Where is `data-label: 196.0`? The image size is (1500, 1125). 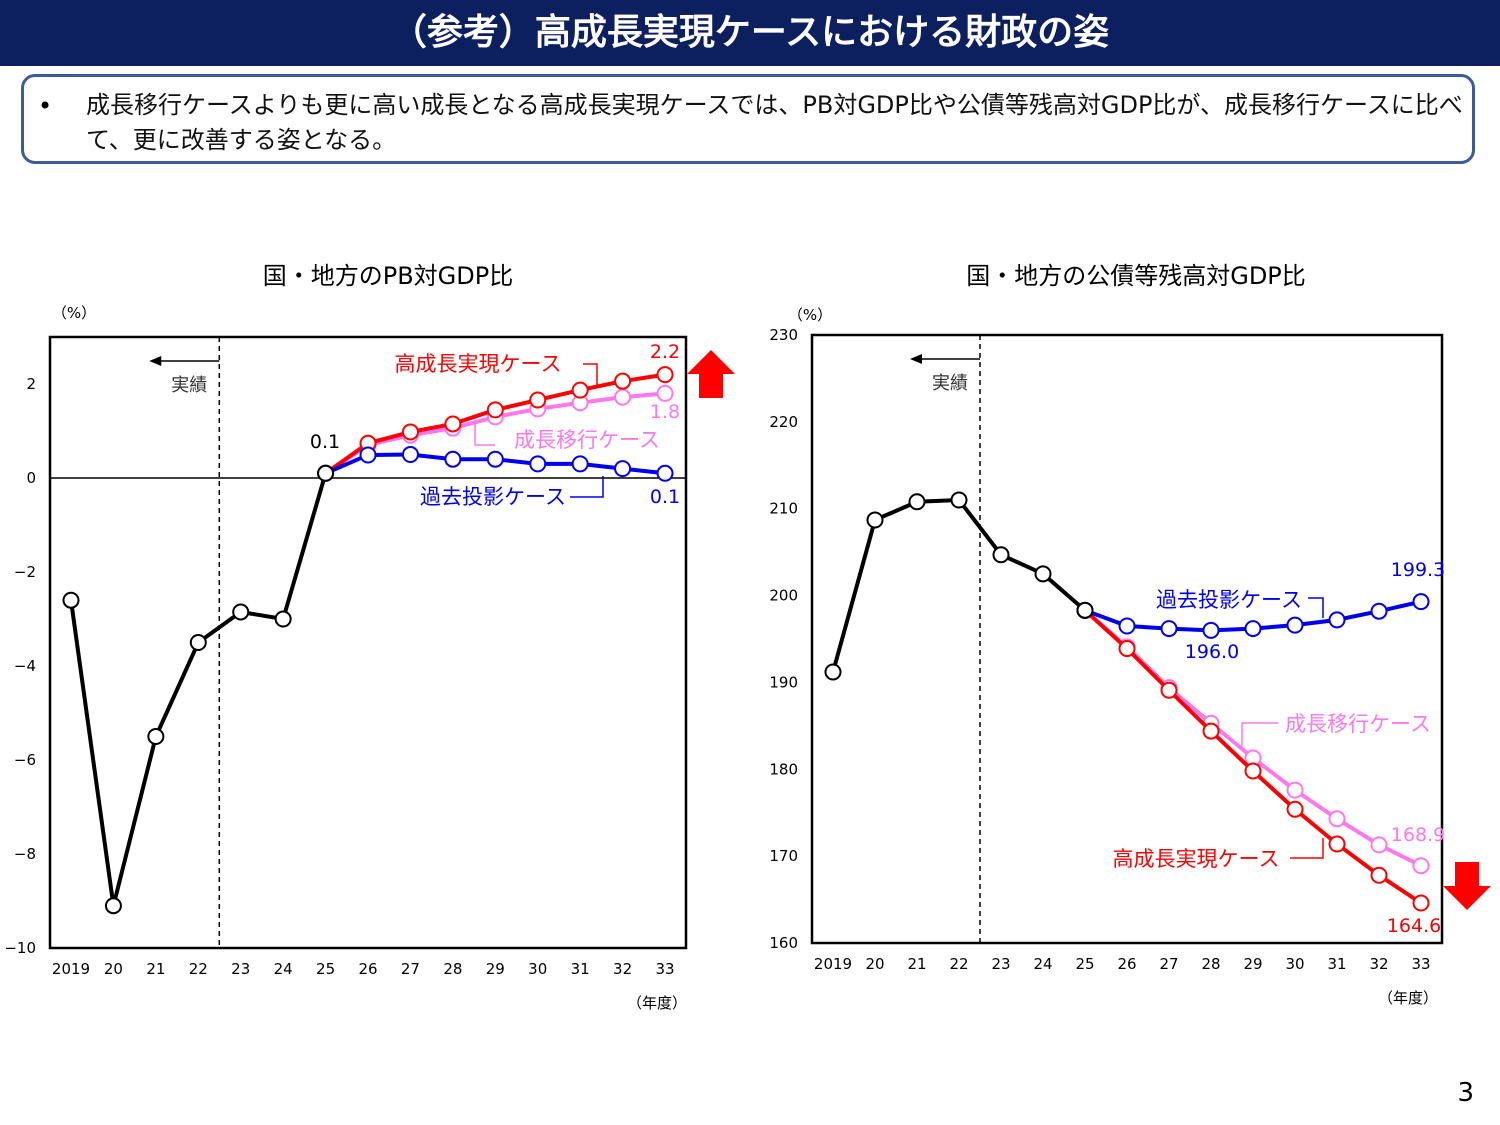 data-label: 196.0 is located at coordinates (1212, 652).